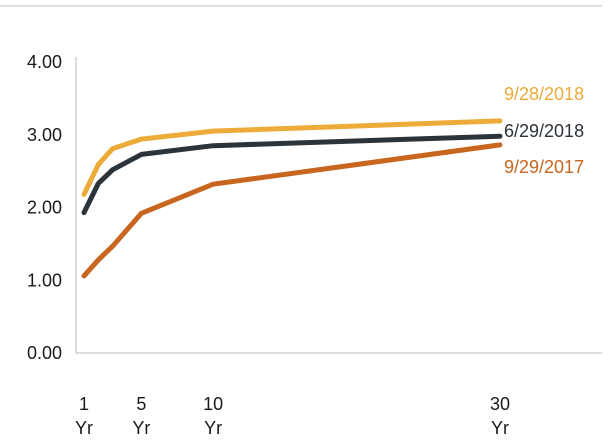 The image size is (614, 441). Describe the element at coordinates (292, 157) in the screenshot. I see `series-line-9-28-2018` at that location.